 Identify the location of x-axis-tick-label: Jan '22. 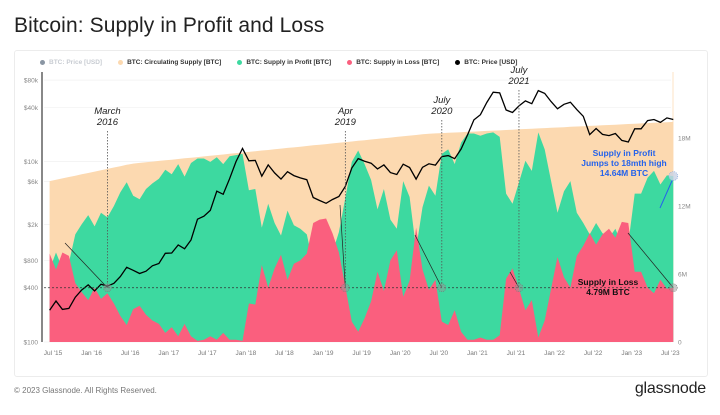
(554, 353).